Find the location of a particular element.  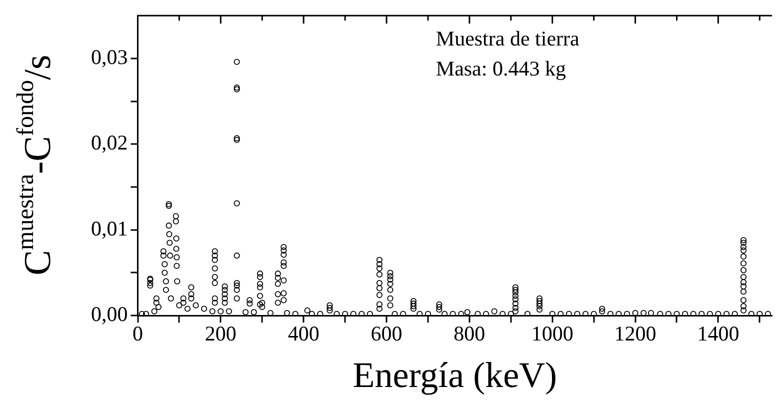

y-tick-label: 0,03 is located at coordinates (109, 56).